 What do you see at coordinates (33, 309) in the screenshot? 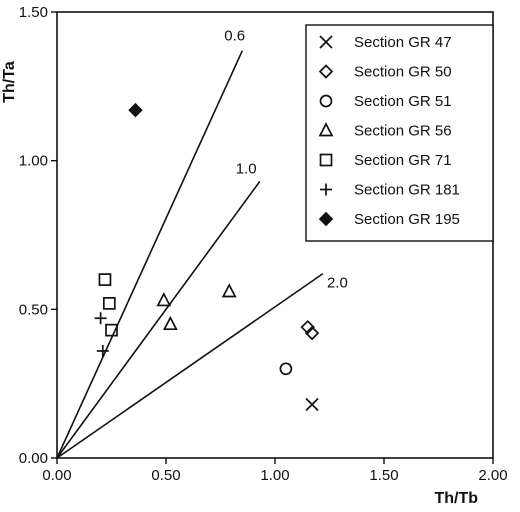
I see `y-tick-label: 0.50` at bounding box center [33, 309].